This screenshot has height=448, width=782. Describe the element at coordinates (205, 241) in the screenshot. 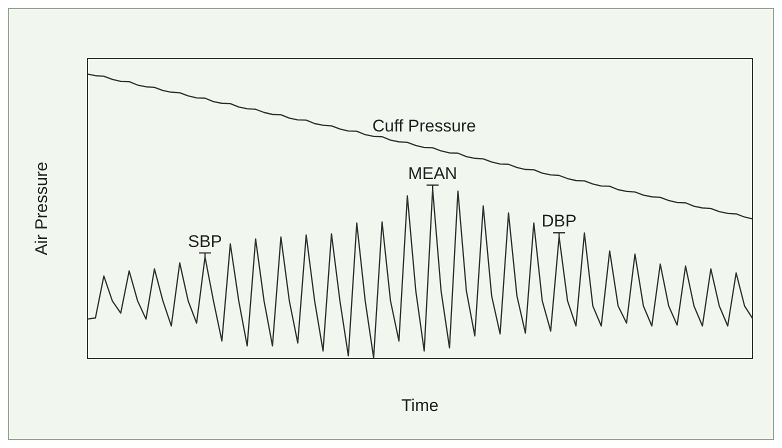

I see `annotation: SBP` at that location.